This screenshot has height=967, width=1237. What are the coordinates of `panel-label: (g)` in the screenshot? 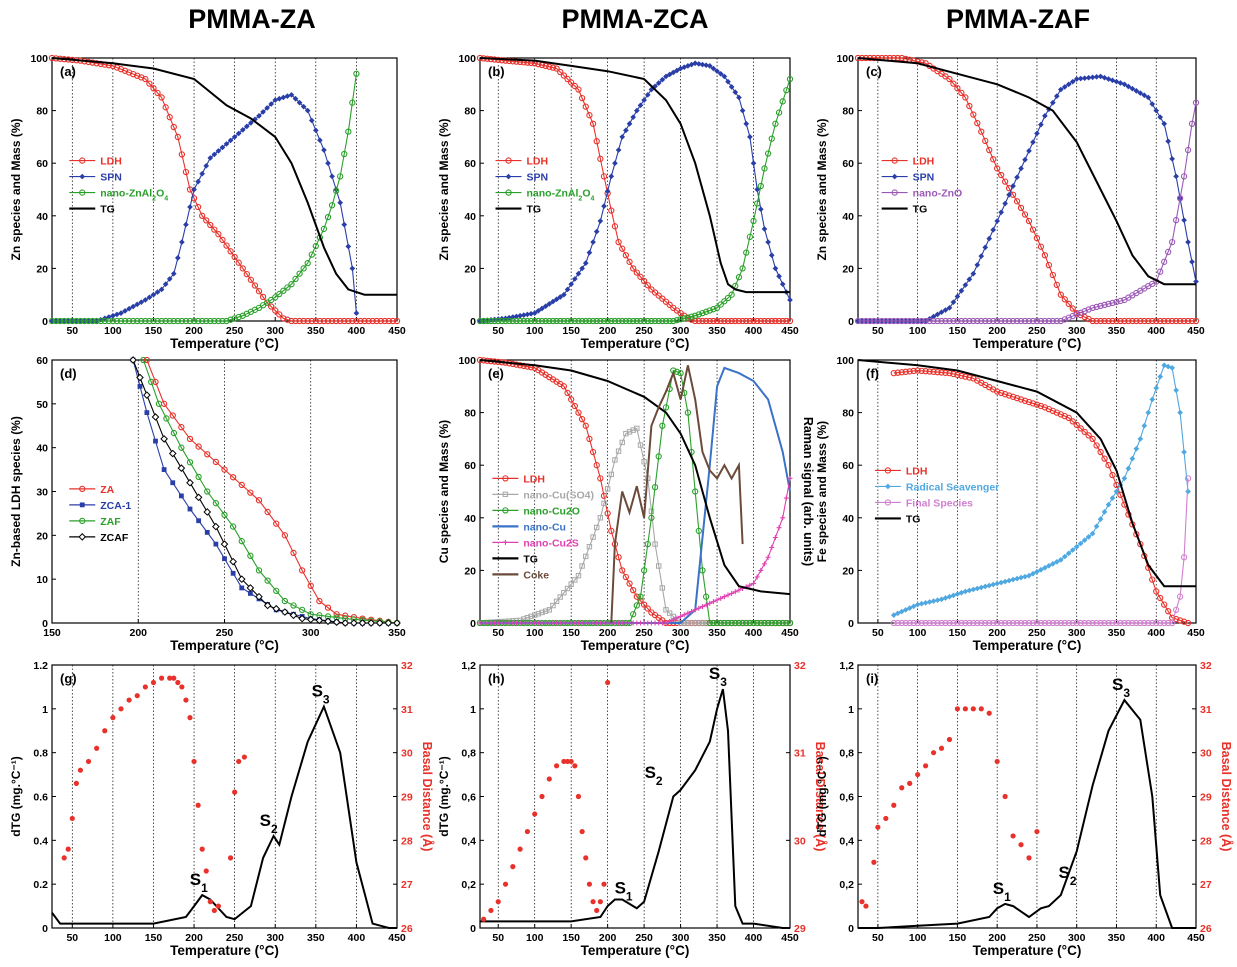 It's located at (68, 678).